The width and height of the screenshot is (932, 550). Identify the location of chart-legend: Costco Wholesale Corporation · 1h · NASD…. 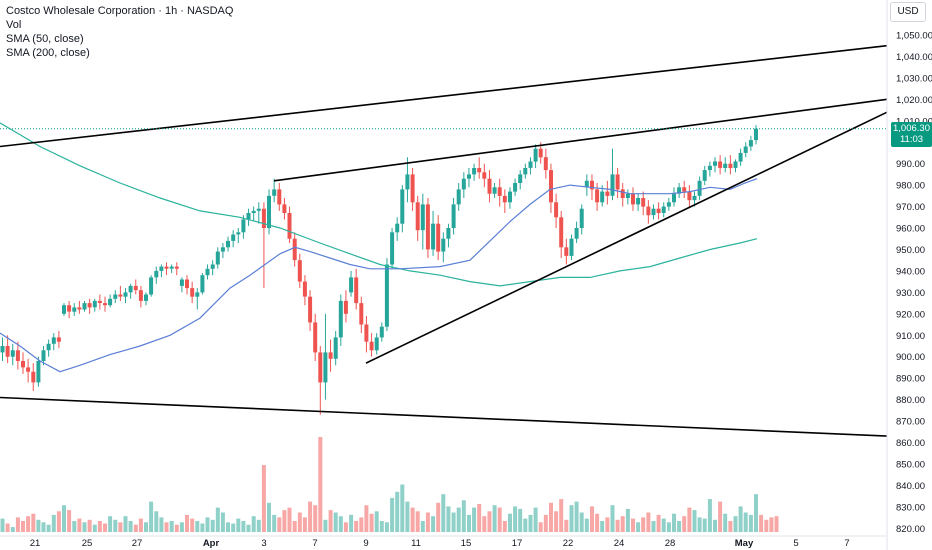
(119, 32).